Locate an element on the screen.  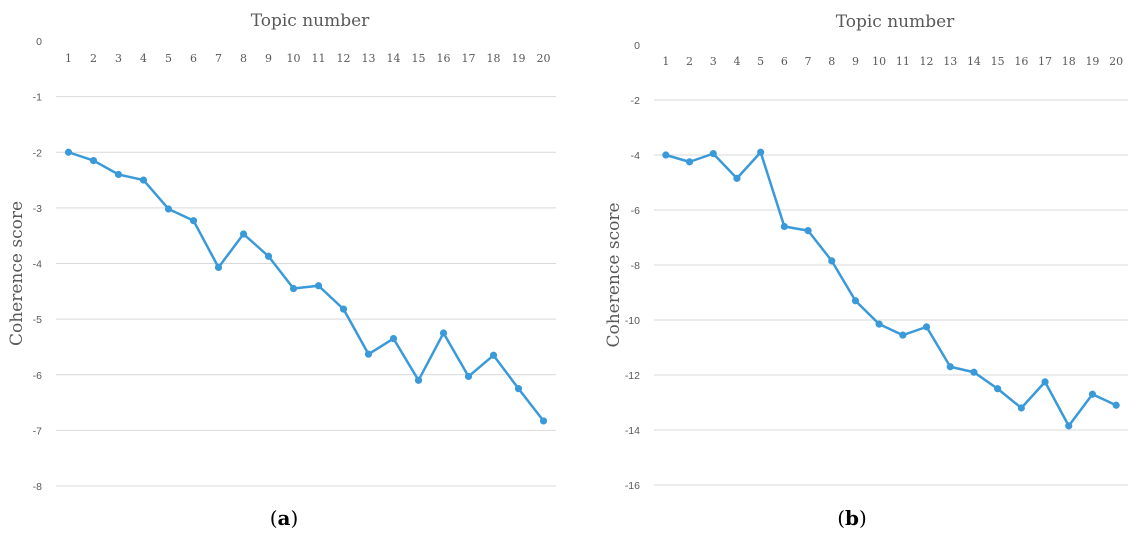
y-tick-label: -10 is located at coordinates (632, 321).